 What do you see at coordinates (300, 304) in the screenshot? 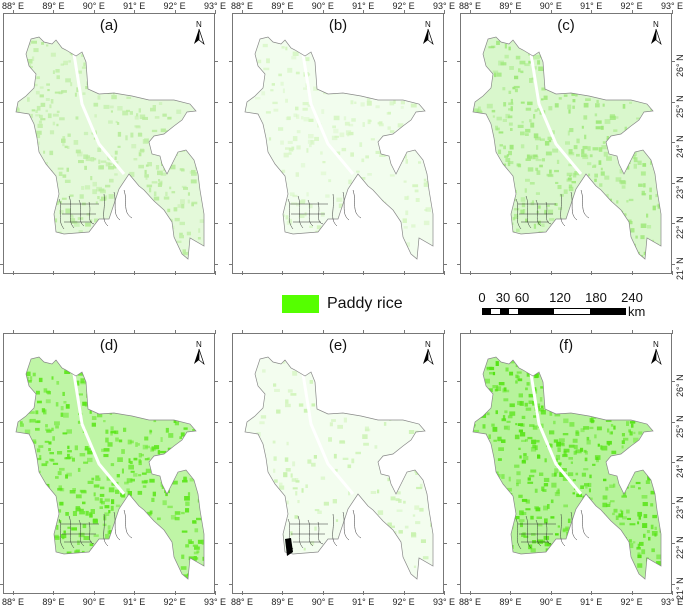
I see `legend-swatch-paddy-rice` at bounding box center [300, 304].